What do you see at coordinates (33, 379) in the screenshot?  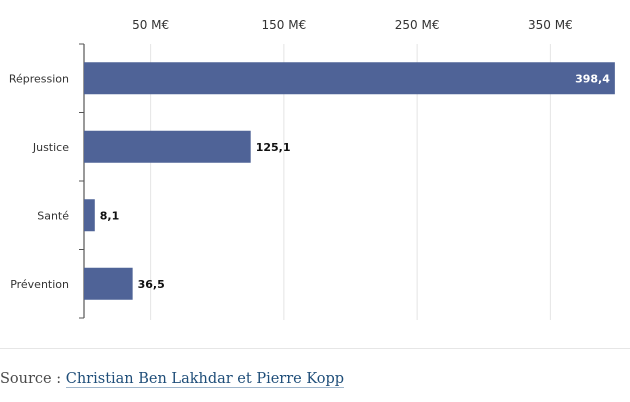 I see `source-prefix: Source :` at bounding box center [33, 379].